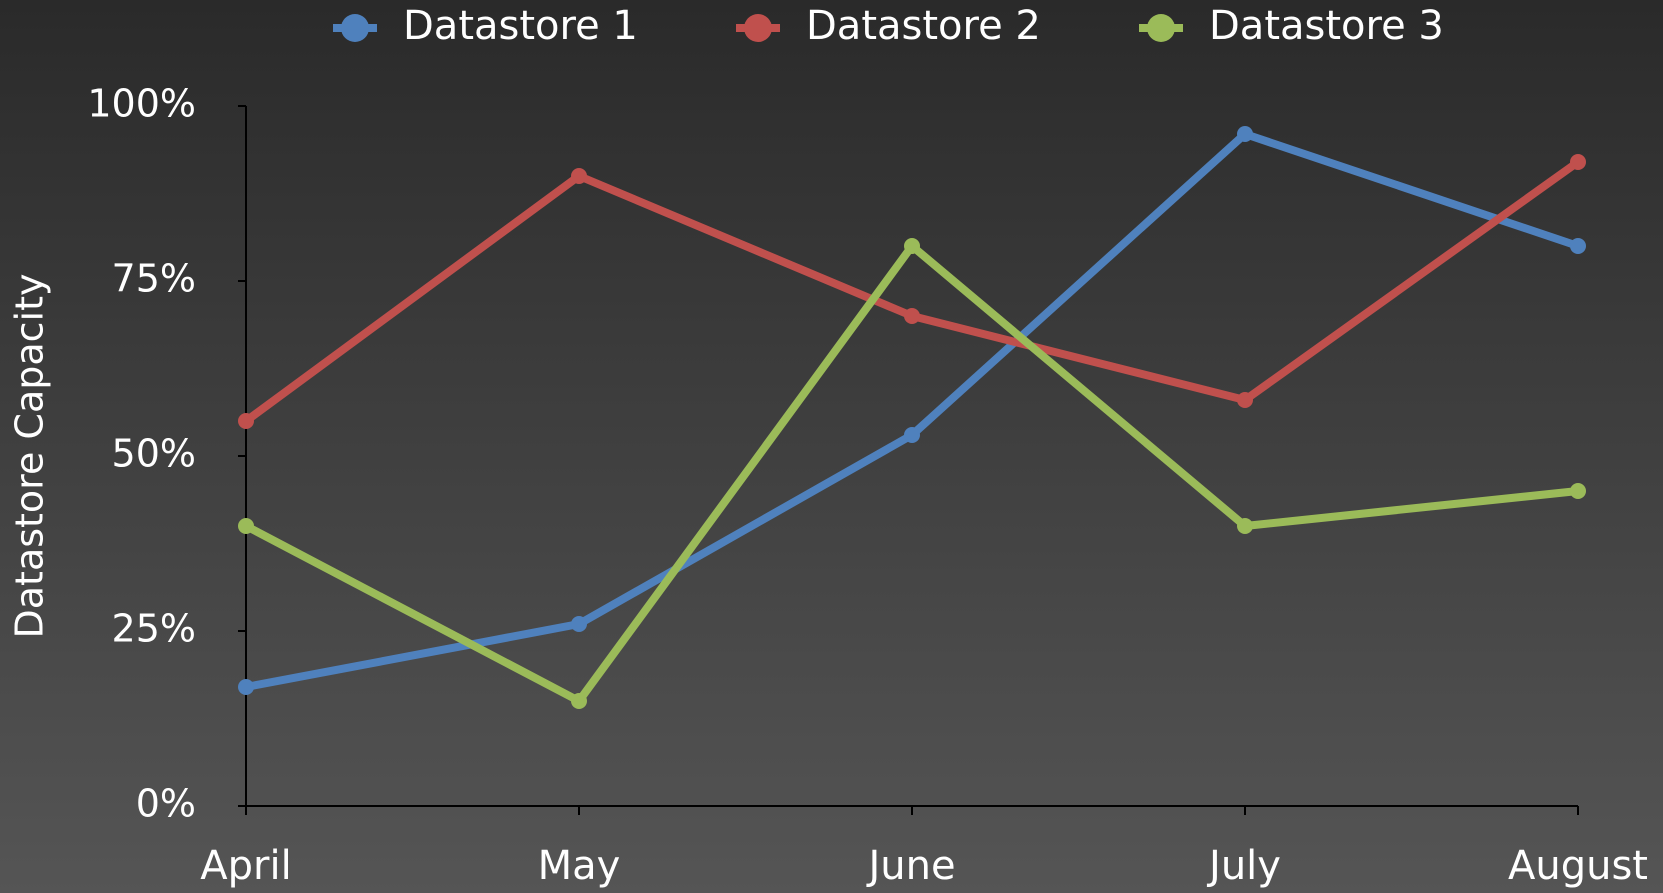 This screenshot has width=1663, height=893. Describe the element at coordinates (1326, 26) in the screenshot. I see `legend-label: Datastore 3` at that location.